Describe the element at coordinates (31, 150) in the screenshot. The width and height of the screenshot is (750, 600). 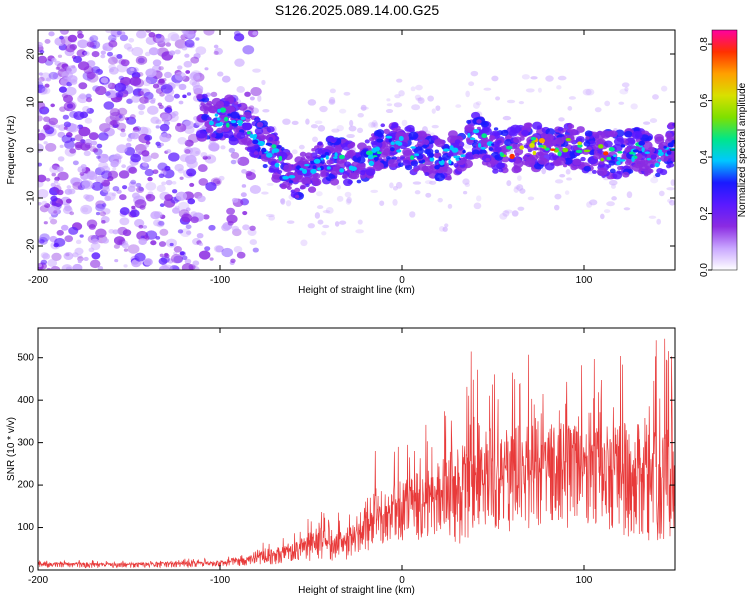
I see `y-tick-label: 0` at that location.